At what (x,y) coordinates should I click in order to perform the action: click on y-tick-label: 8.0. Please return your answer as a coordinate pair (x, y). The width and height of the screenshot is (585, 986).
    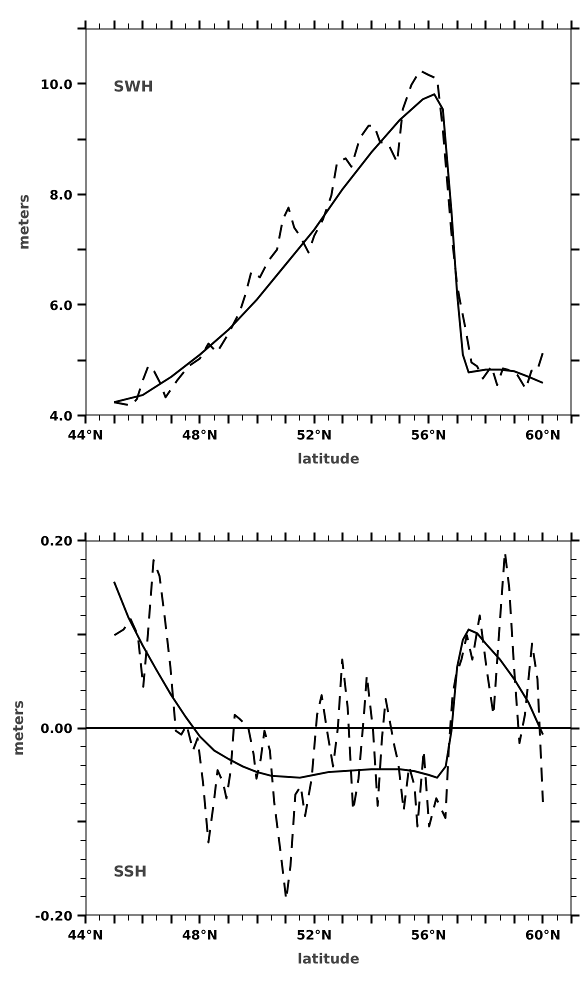
    Looking at the image, I should click on (60, 196).